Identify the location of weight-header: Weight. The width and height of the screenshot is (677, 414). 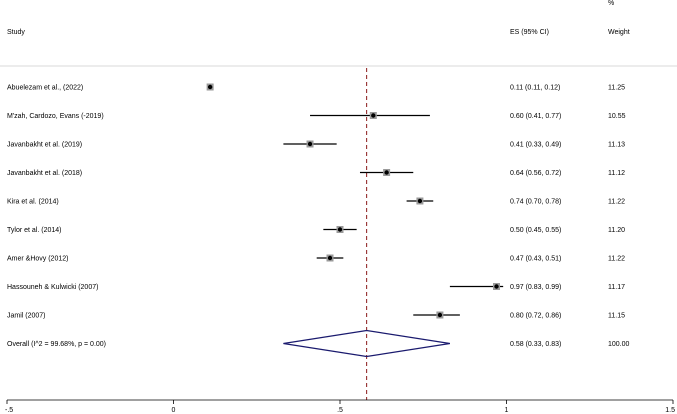
(619, 32).